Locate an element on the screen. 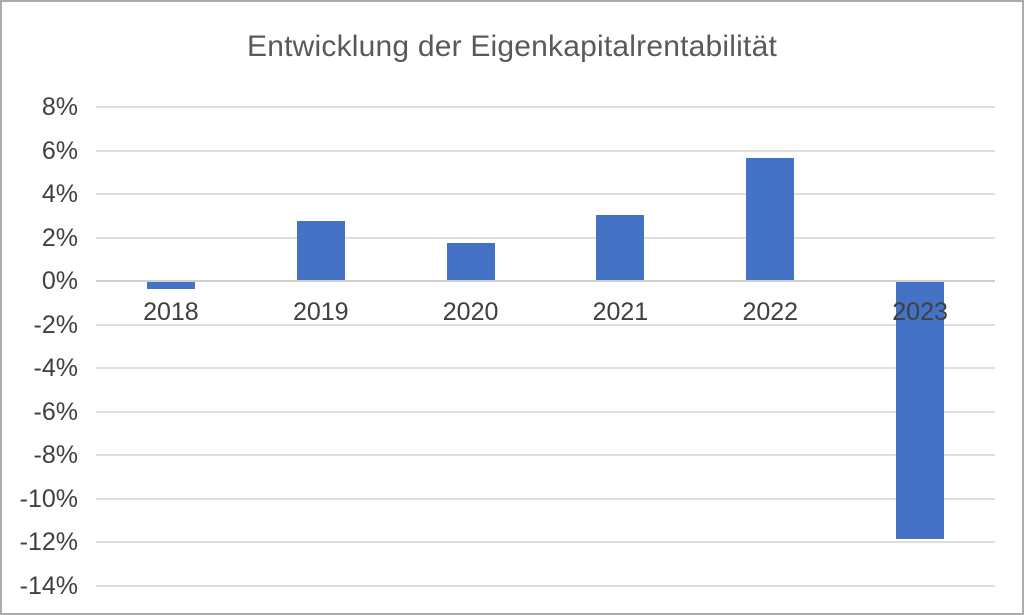 This screenshot has width=1024, height=615. x-category-label-2023: 2023 is located at coordinates (920, 312).